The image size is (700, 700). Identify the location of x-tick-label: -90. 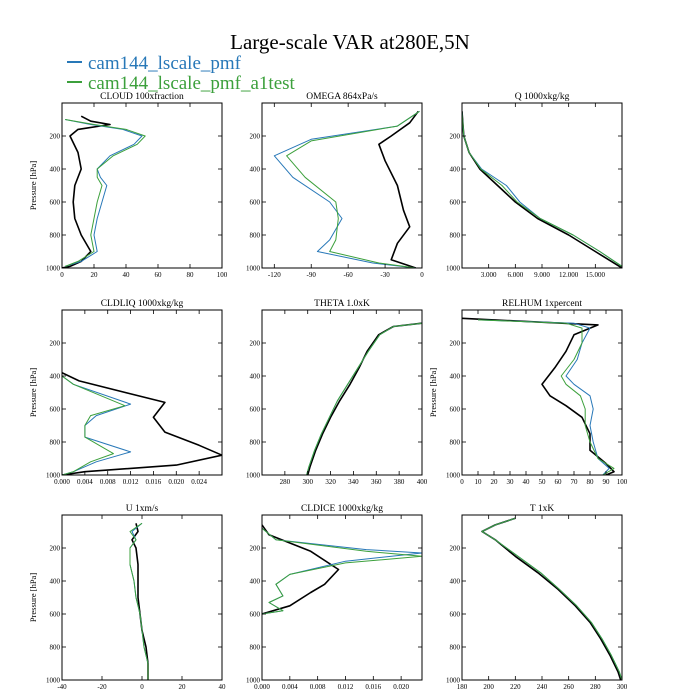
(312, 275).